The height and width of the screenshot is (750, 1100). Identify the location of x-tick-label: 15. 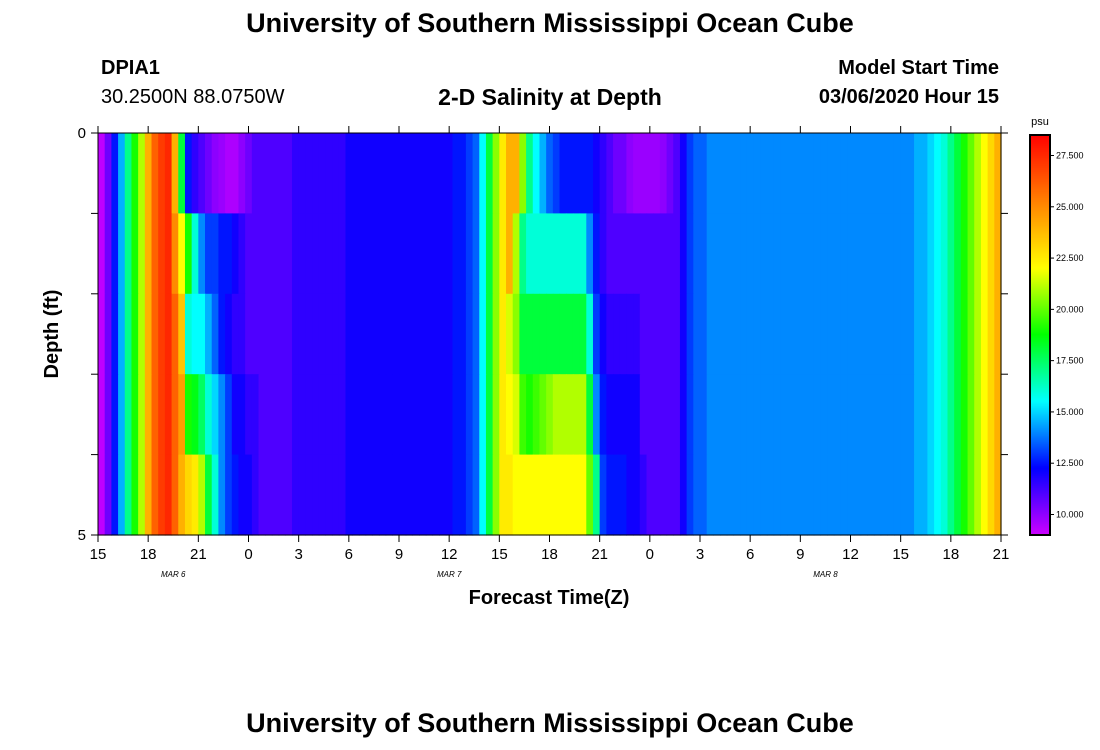
(98, 554).